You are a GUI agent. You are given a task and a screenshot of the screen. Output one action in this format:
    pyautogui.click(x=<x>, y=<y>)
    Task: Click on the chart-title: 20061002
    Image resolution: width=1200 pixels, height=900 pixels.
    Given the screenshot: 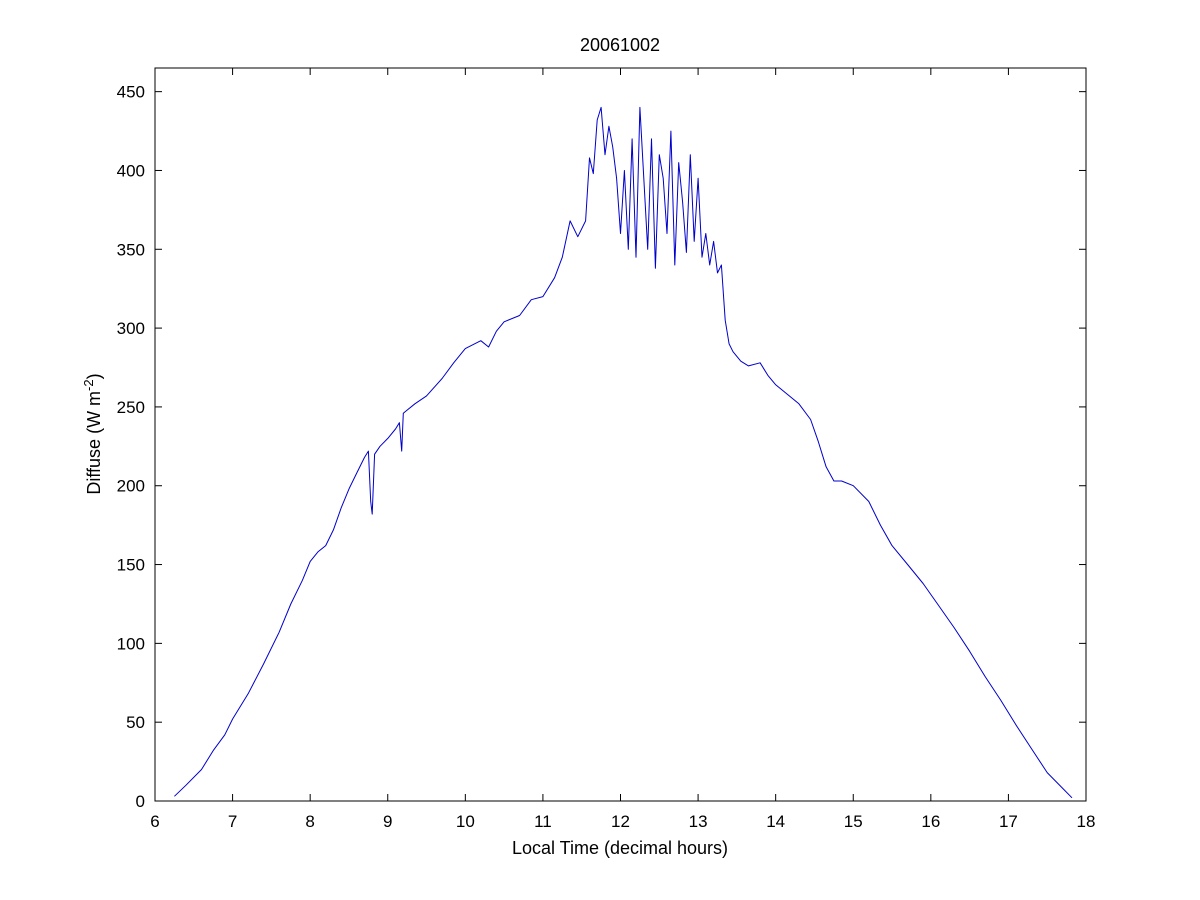 What is the action you would take?
    pyautogui.click(x=620, y=45)
    